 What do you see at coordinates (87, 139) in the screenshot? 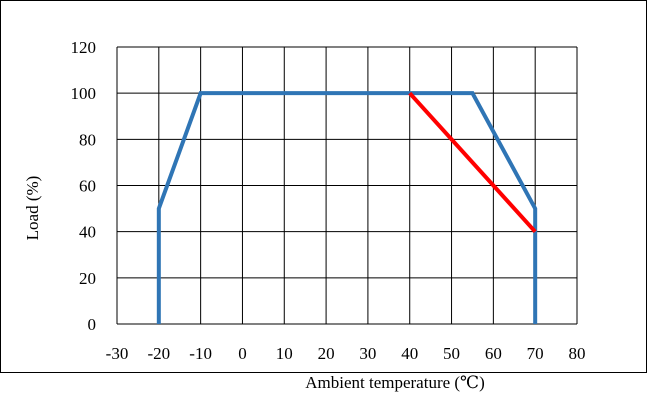
I see `y-tick-label-4: 80` at bounding box center [87, 139].